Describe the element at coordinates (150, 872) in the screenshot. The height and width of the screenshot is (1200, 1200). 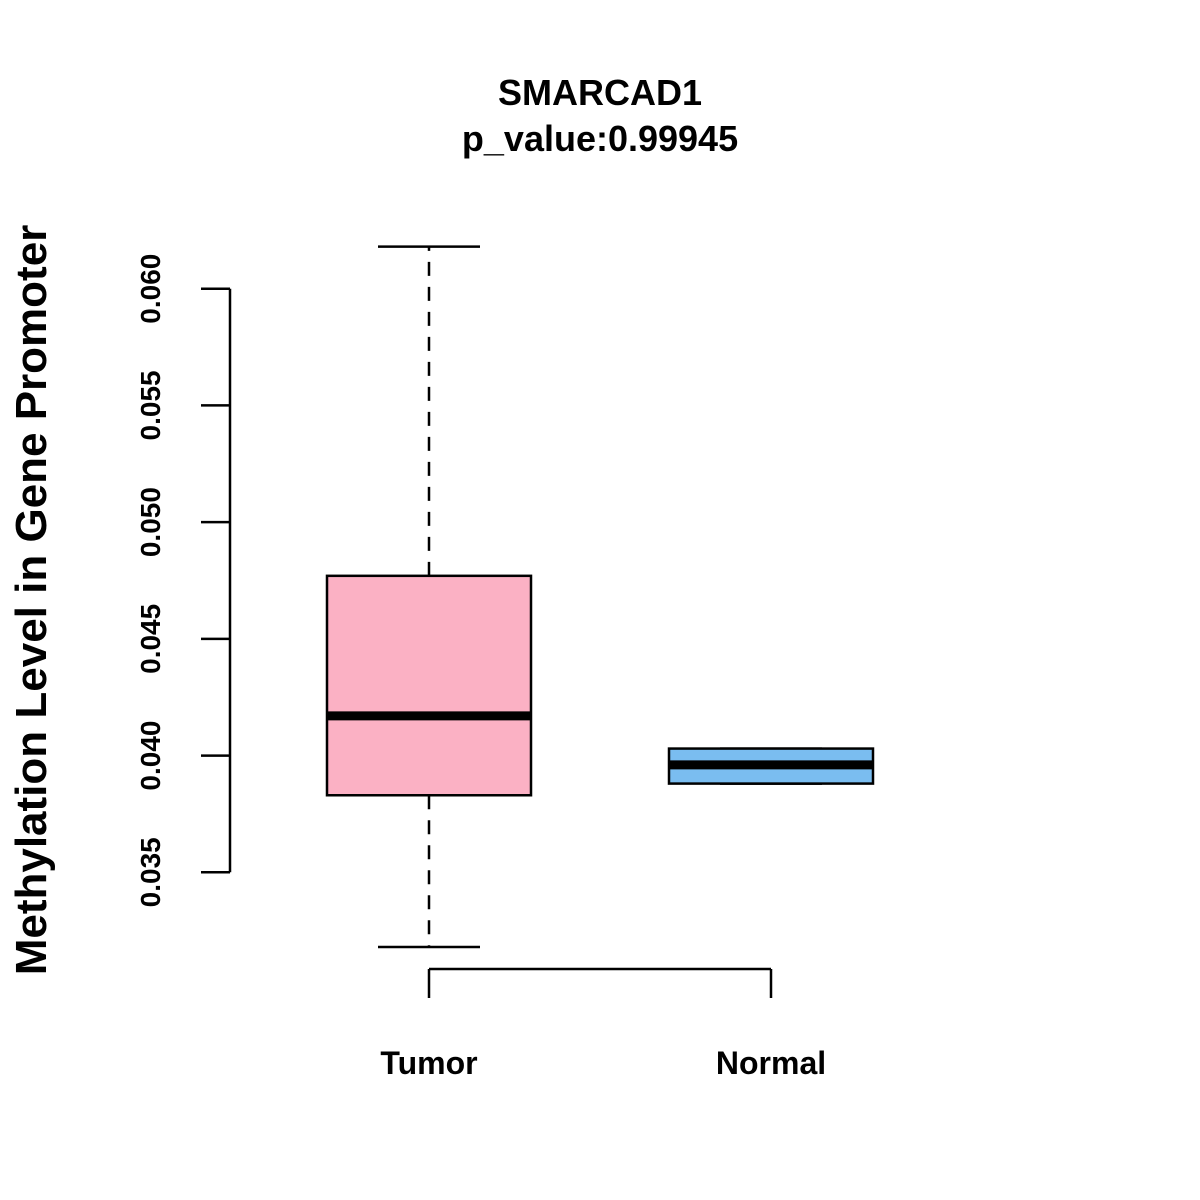
I see `y-tick-label: 0.035` at that location.